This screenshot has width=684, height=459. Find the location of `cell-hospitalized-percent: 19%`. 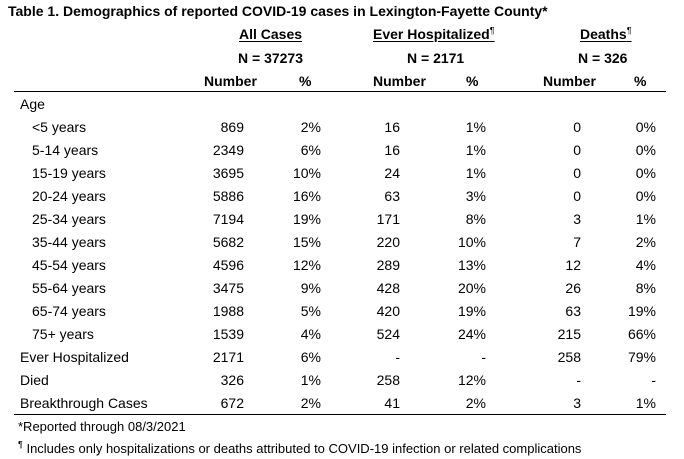

cell-hospitalized-percent: 19% is located at coordinates (471, 311).